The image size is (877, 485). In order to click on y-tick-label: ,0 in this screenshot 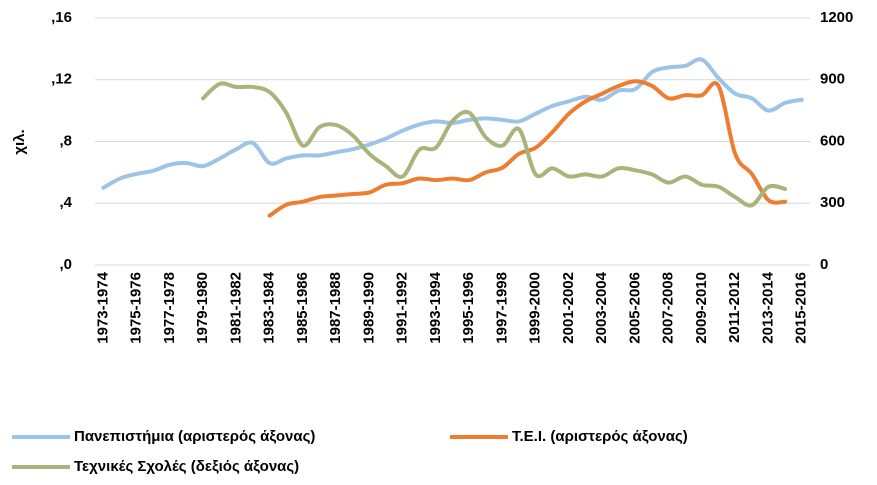, I will do `click(65, 264)`.